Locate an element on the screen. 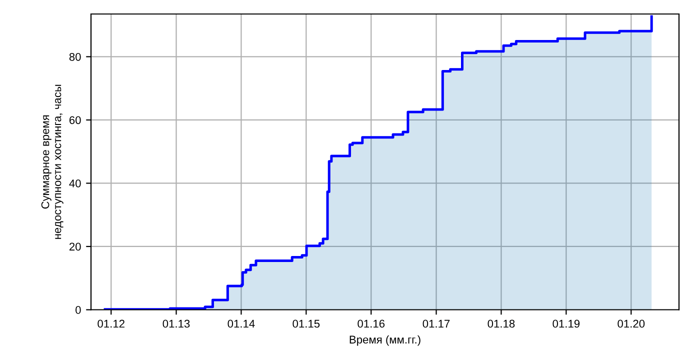 The height and width of the screenshot is (350, 700). x-tick-label: 01.17 is located at coordinates (436, 324).